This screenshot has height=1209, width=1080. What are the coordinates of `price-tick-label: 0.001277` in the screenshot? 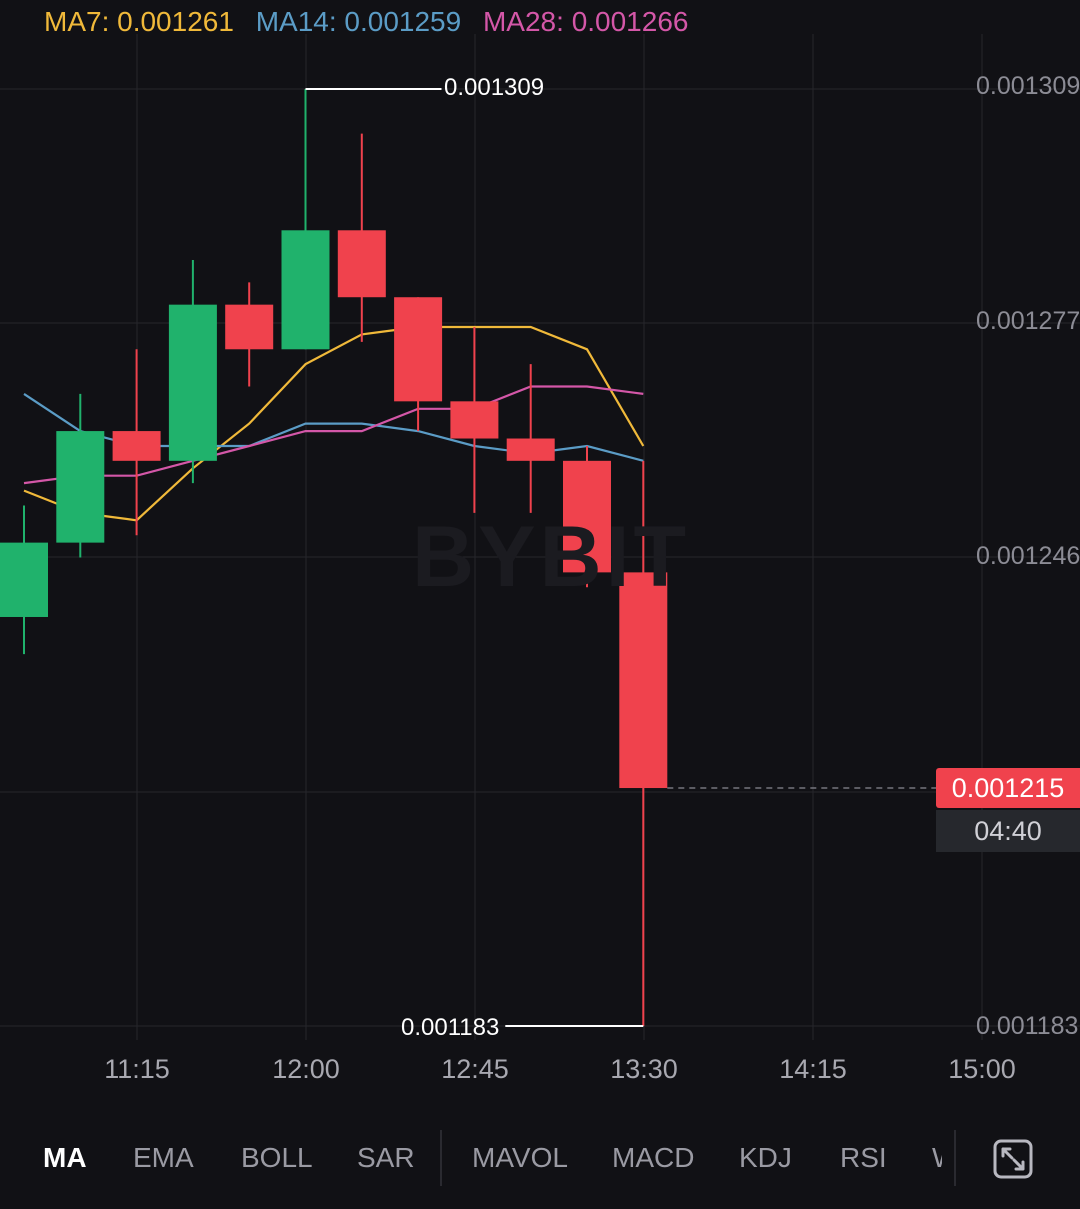 It's located at (1028, 321).